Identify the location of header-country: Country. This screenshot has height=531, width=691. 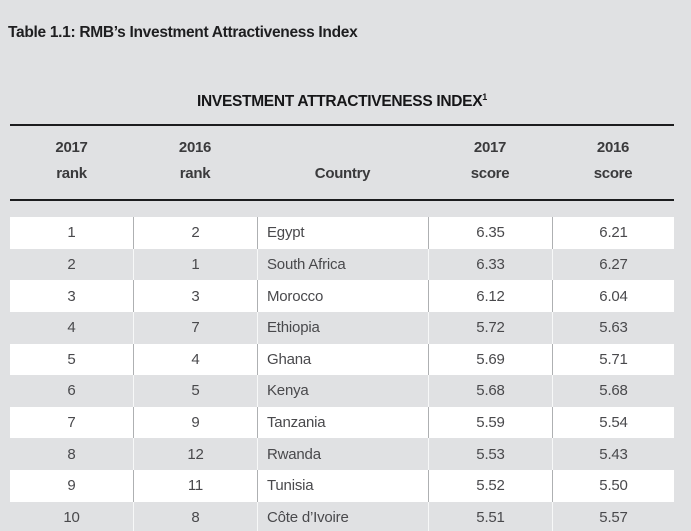
(342, 161).